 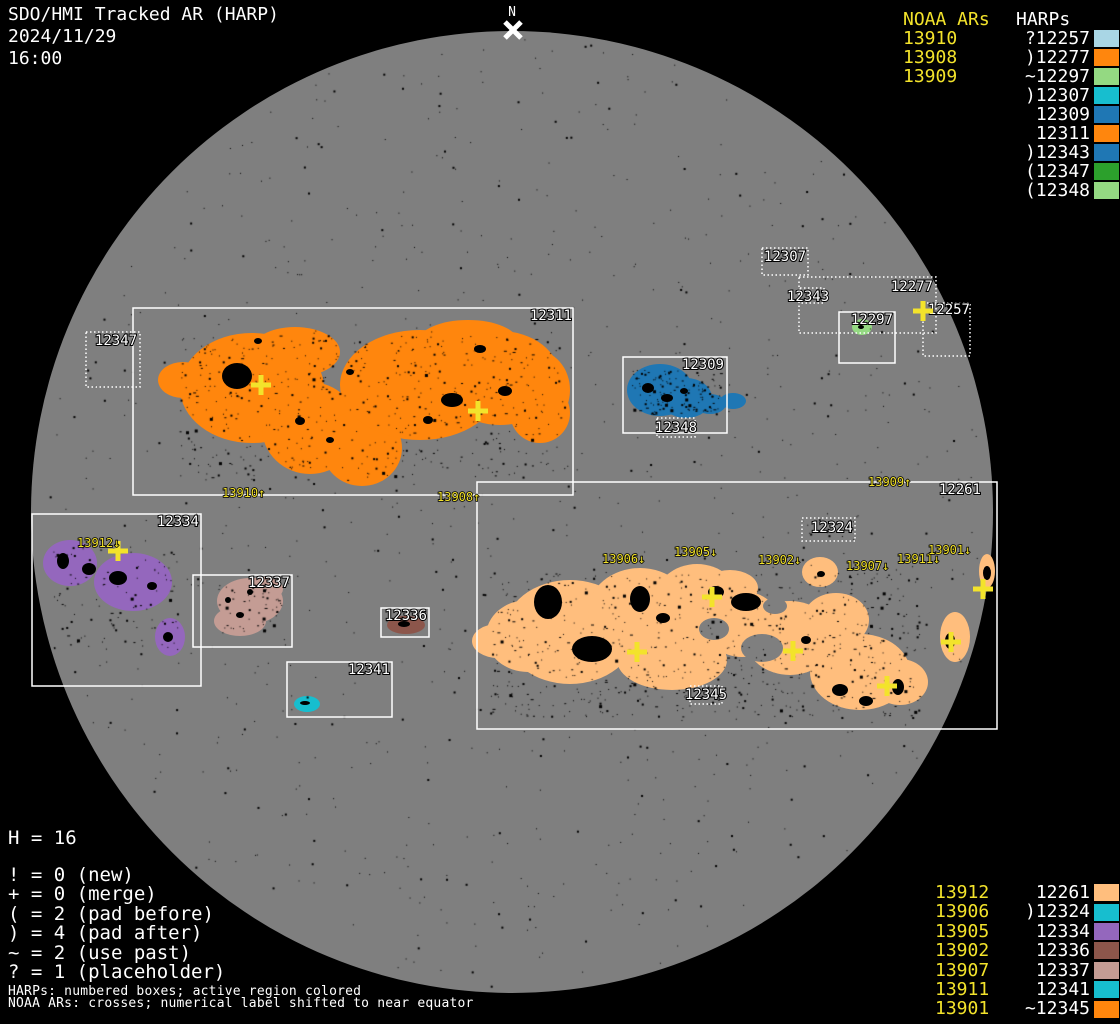 I want to click on harp-number: 12309, so click(x=1062, y=114).